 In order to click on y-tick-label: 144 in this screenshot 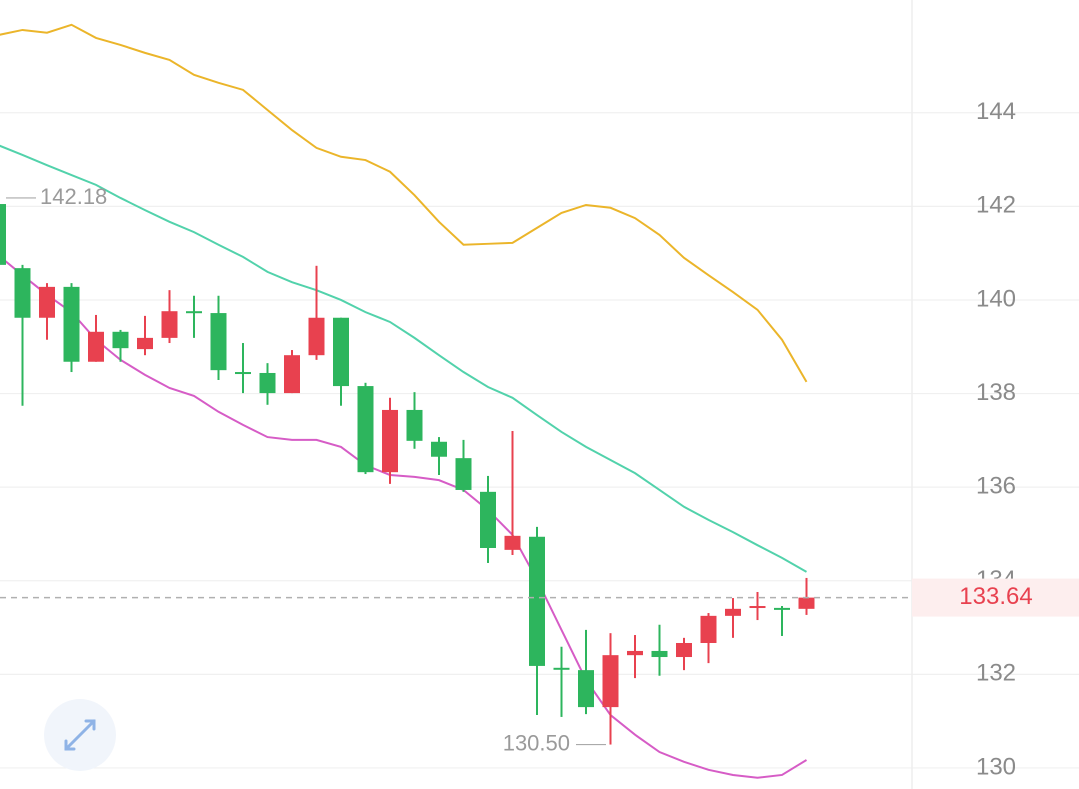, I will do `click(996, 111)`.